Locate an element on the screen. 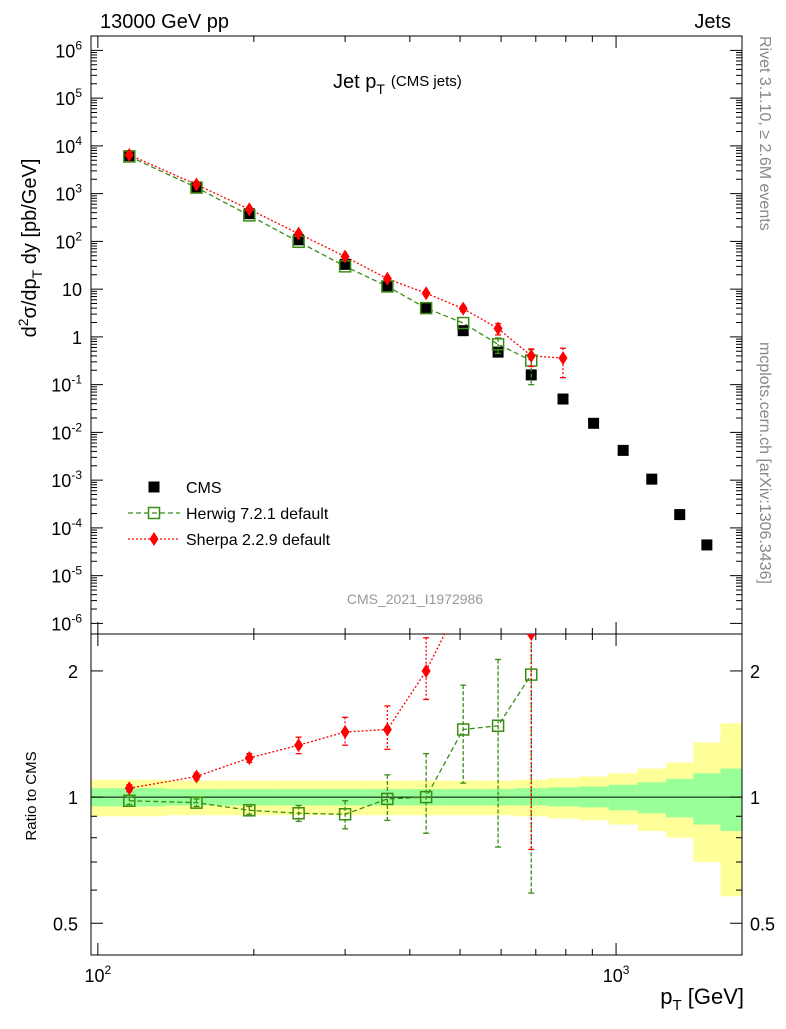 The height and width of the screenshot is (1029, 786). y-tick-label: 1 is located at coordinates (77, 338).